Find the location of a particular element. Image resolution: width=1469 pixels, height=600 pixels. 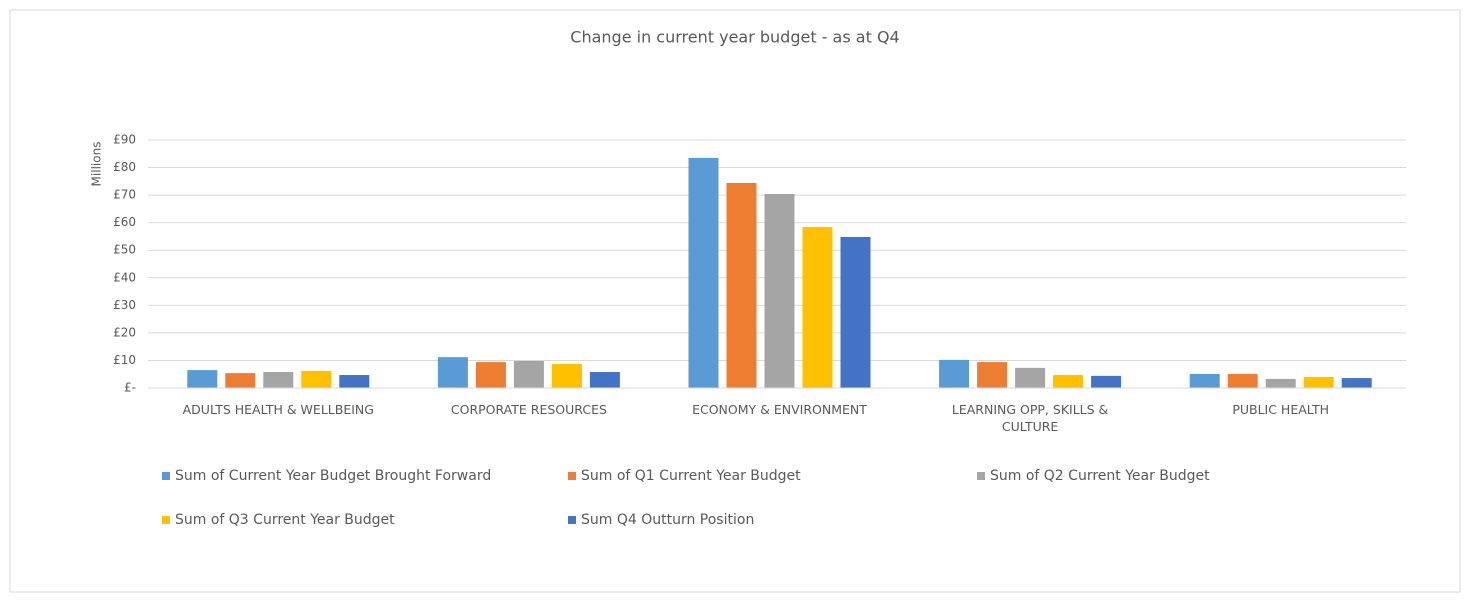

y-tick-label: £80 is located at coordinates (124, 167).